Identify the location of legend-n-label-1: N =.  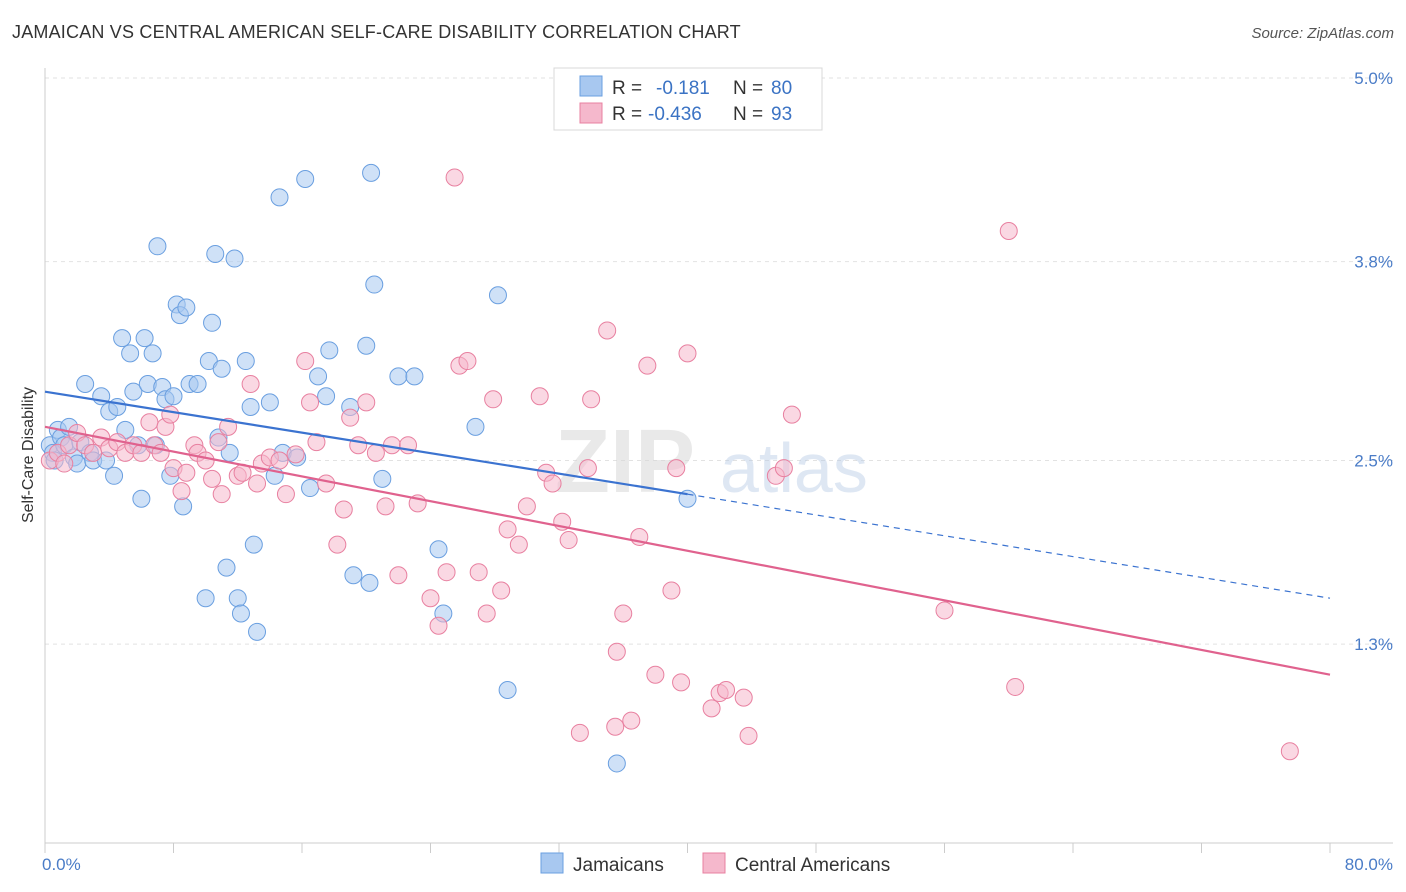
(748, 88).